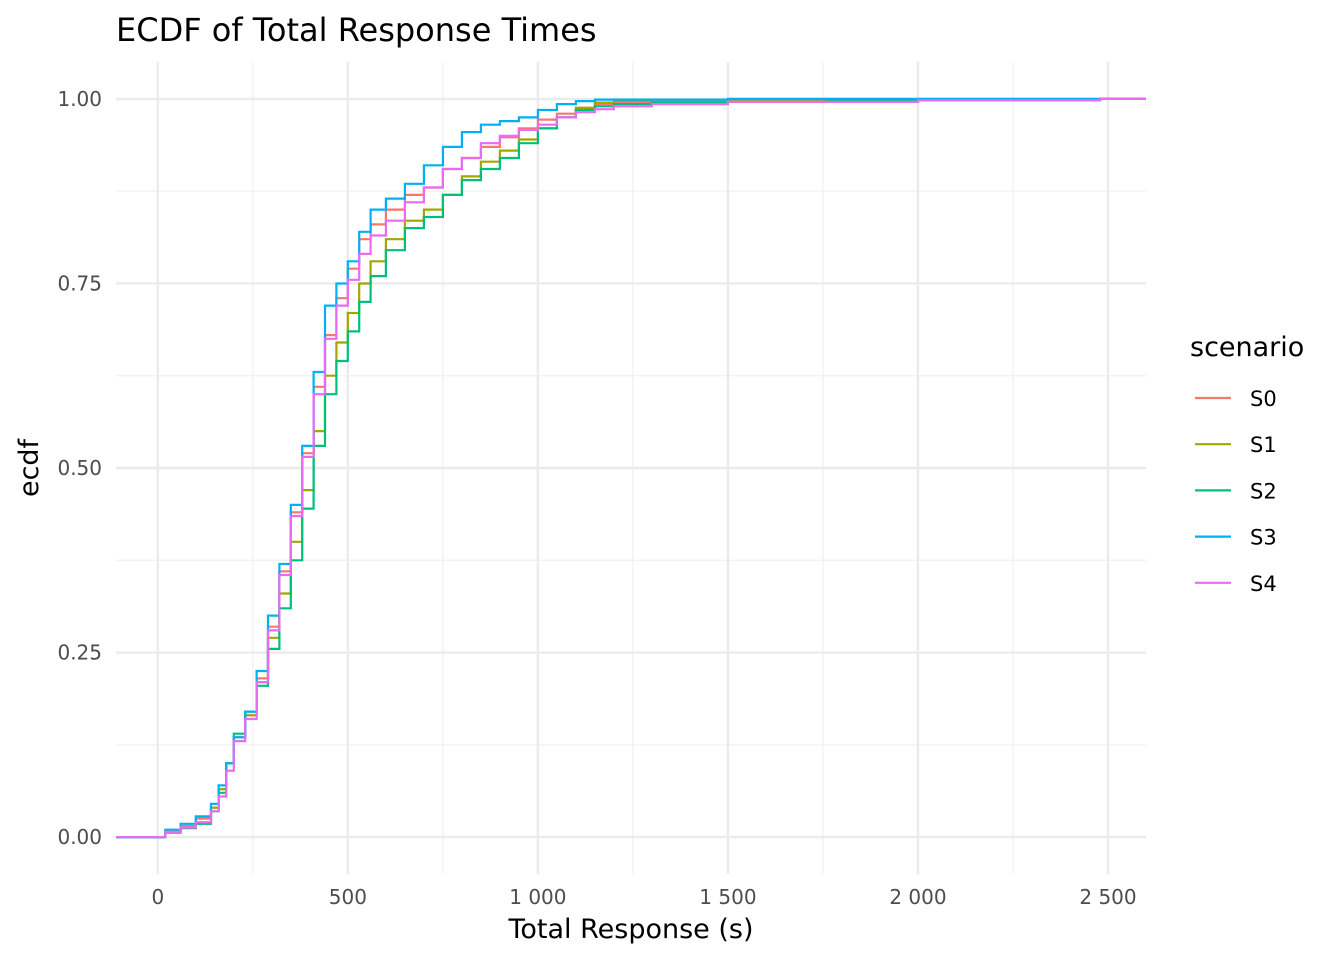 This screenshot has height=960, width=1344. I want to click on legend-title: scenario, so click(1247, 347).